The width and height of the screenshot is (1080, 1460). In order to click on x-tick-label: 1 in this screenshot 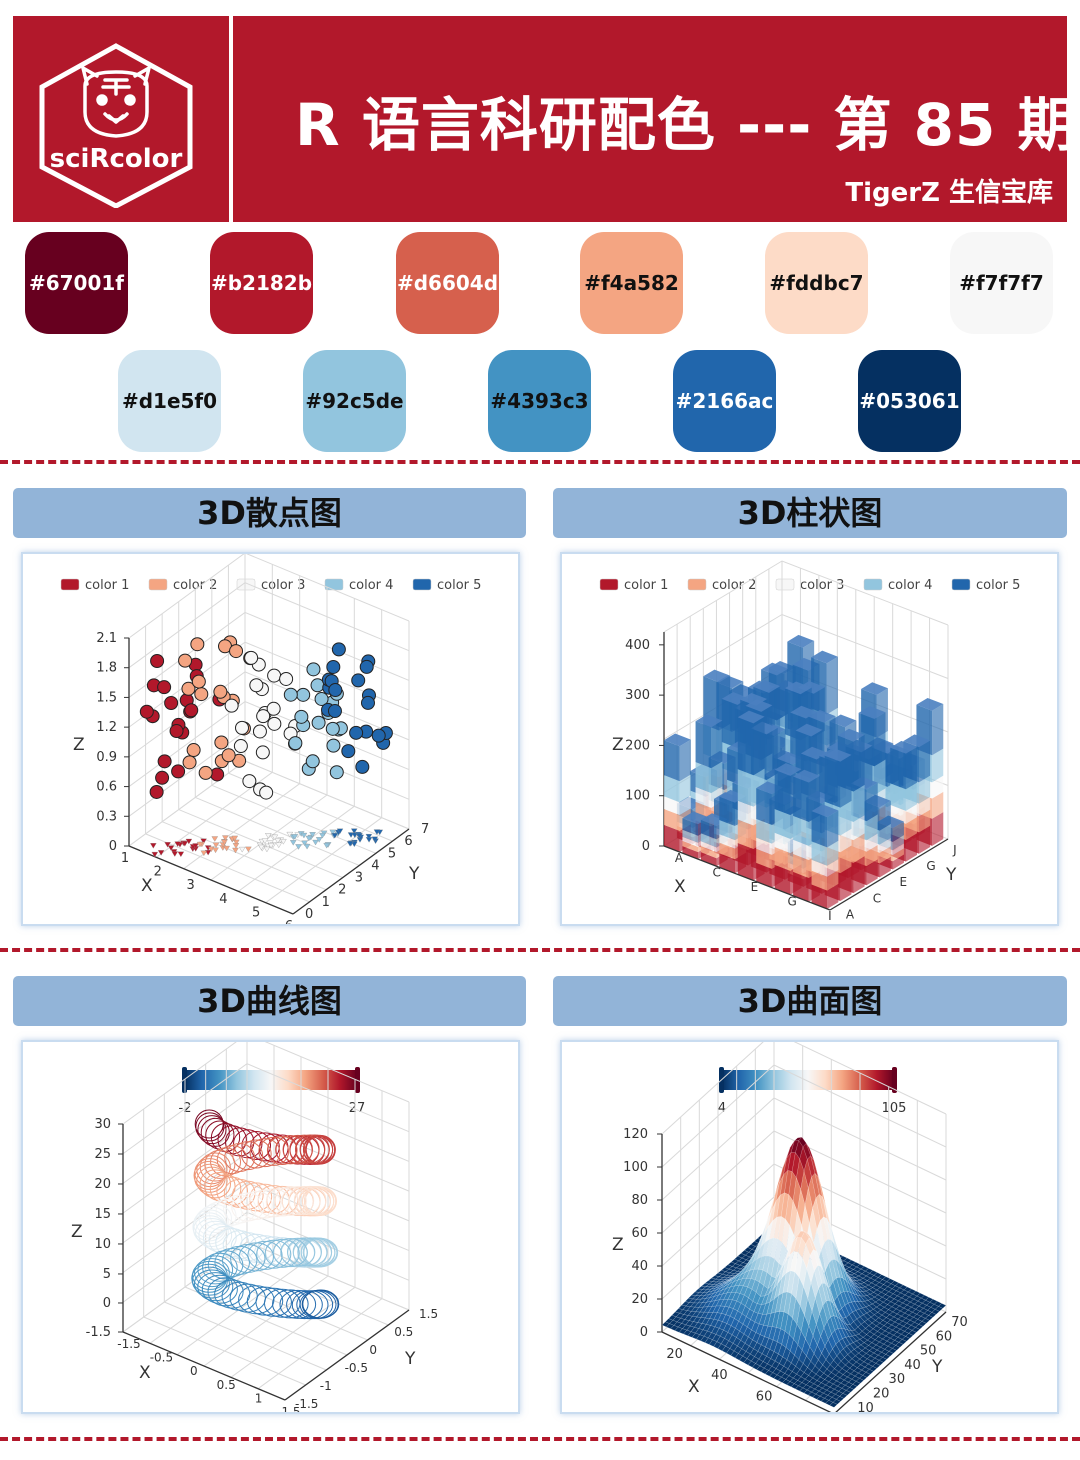, I will do `click(259, 1398)`.